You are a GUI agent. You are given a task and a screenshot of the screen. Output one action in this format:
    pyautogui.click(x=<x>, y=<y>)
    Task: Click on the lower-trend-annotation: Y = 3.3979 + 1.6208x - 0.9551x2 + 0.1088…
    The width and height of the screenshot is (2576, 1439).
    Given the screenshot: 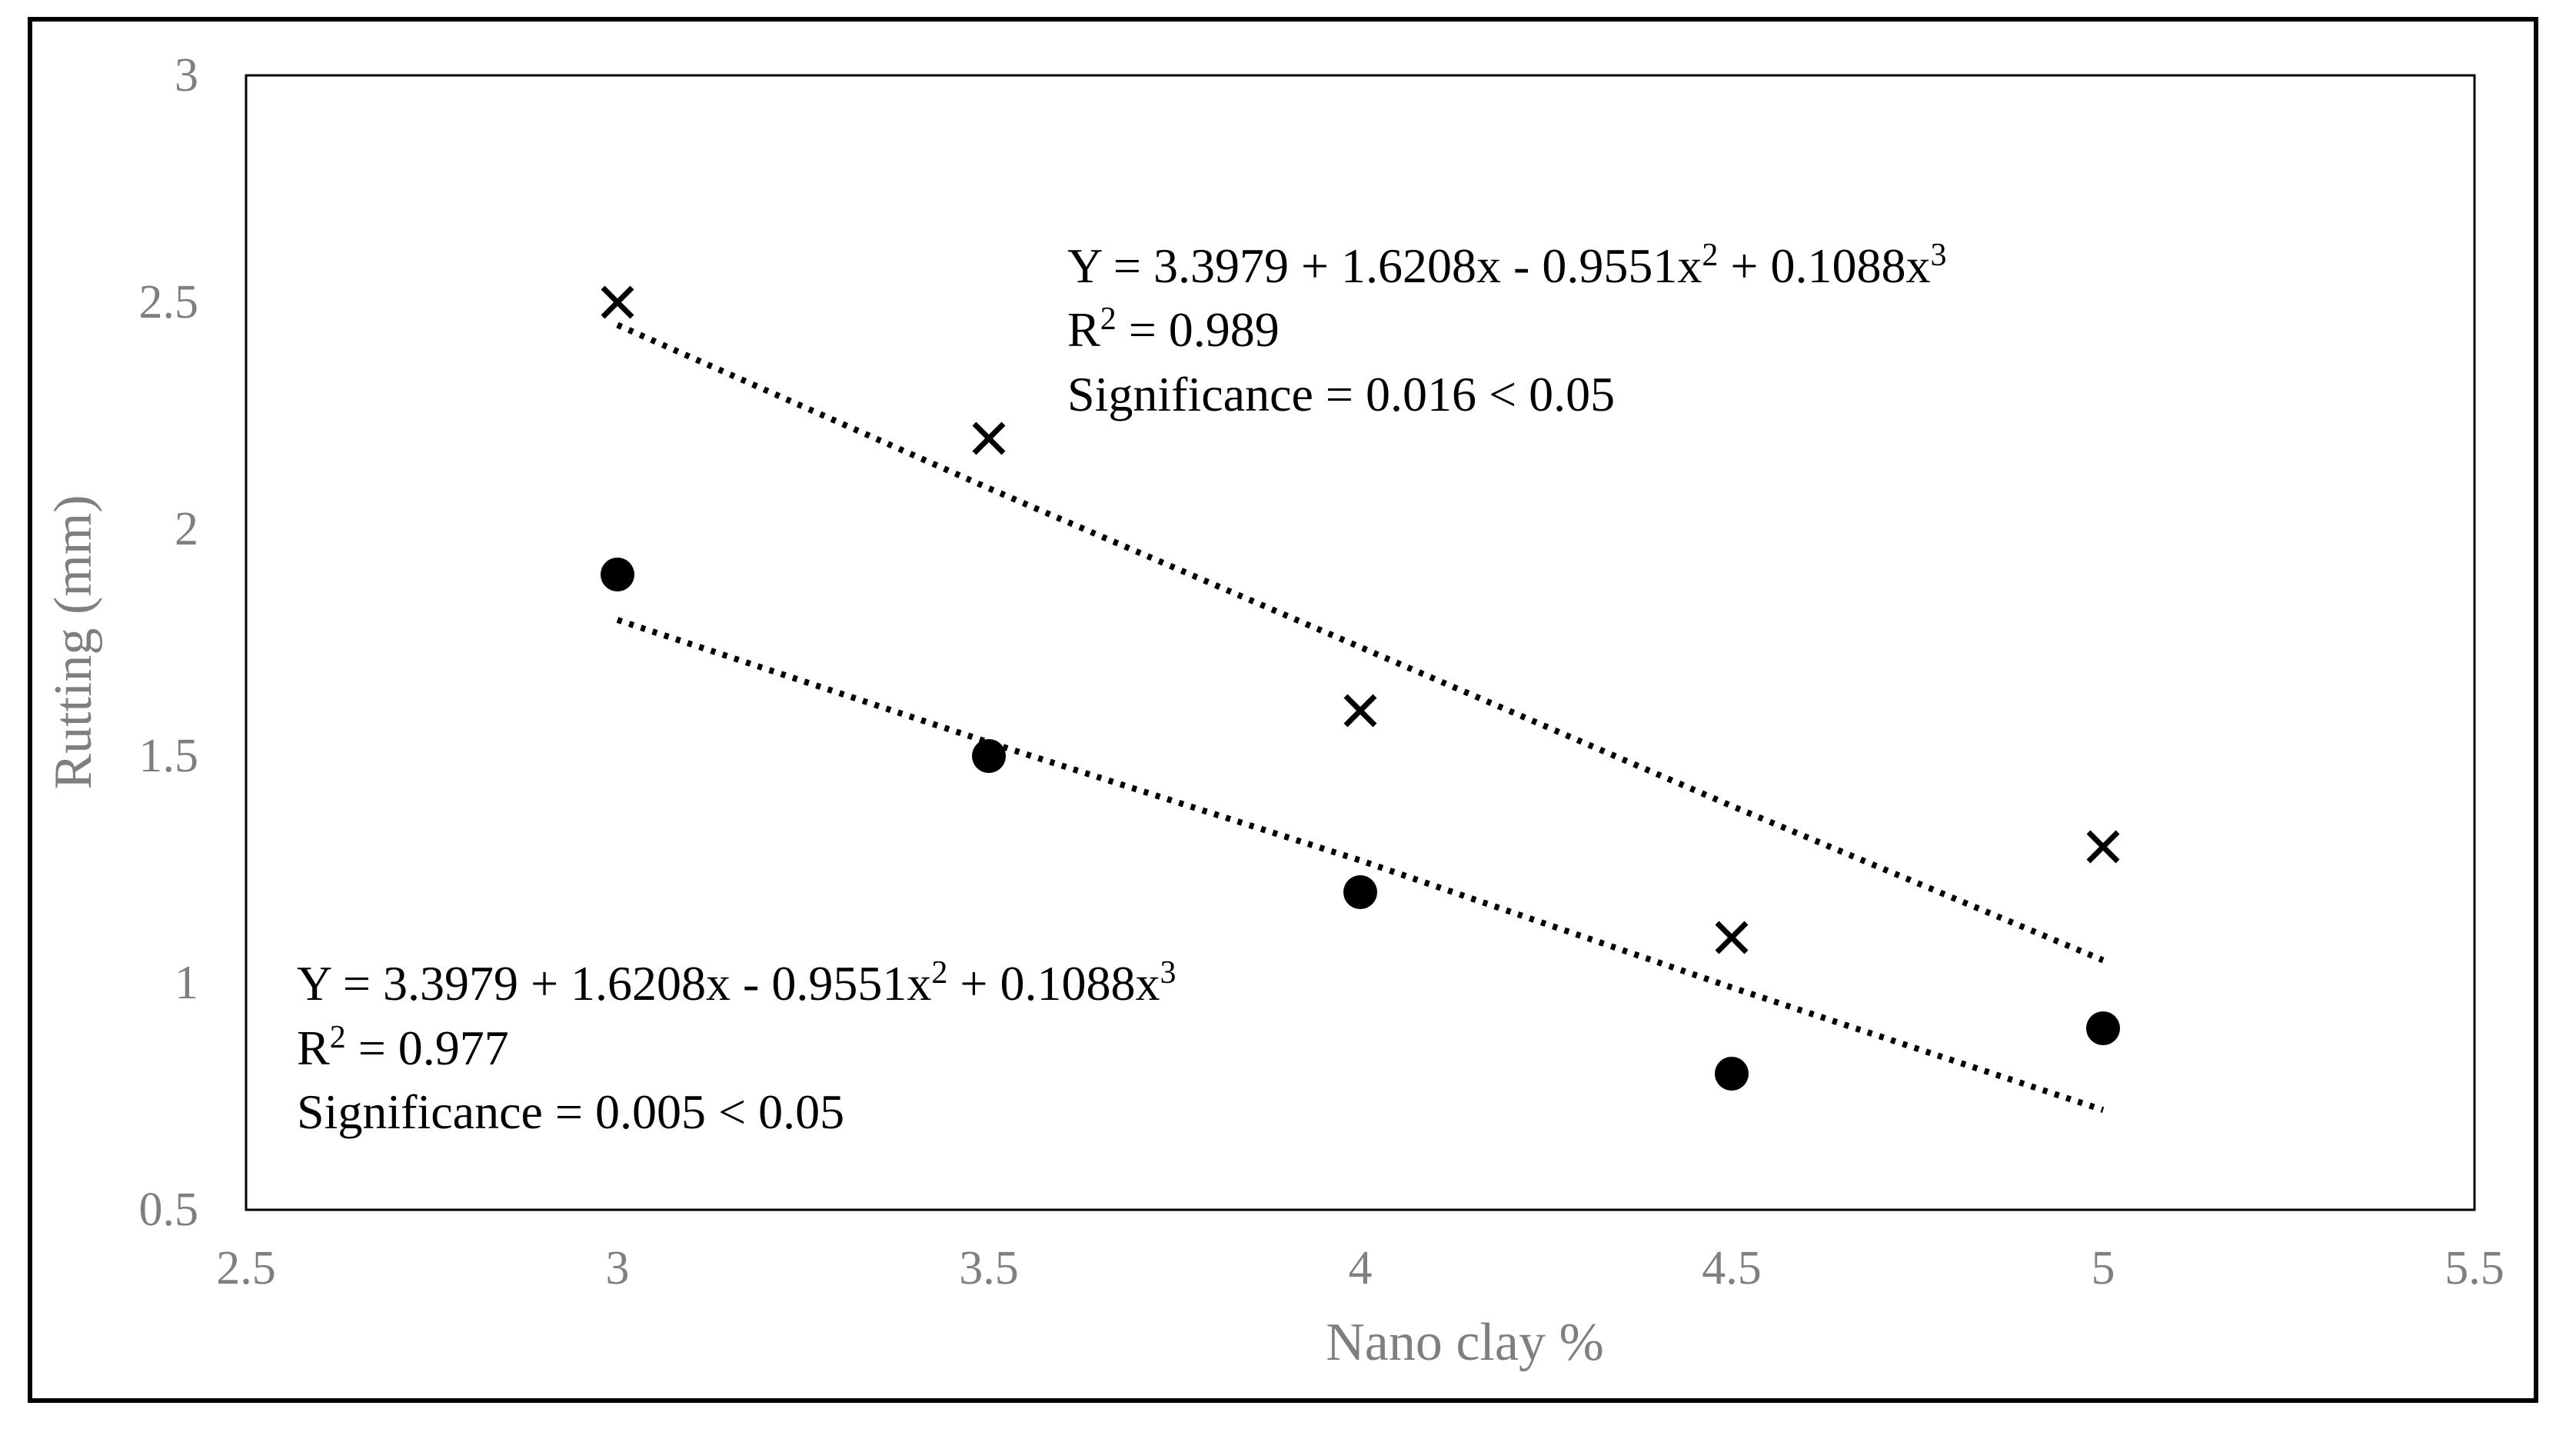 What is the action you would take?
    pyautogui.click(x=737, y=1047)
    